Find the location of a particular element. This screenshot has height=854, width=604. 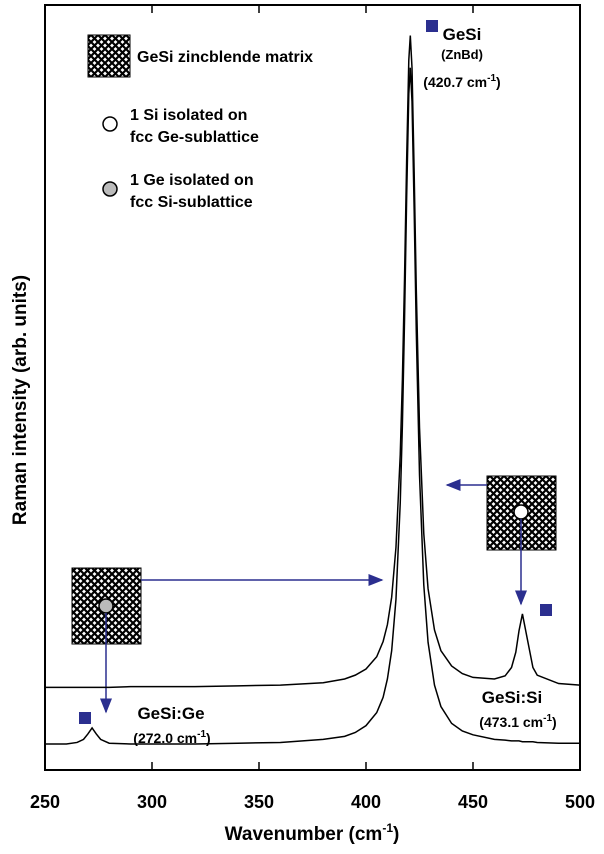

legend-label: fcc Ge-sublattice is located at coordinates (194, 137).